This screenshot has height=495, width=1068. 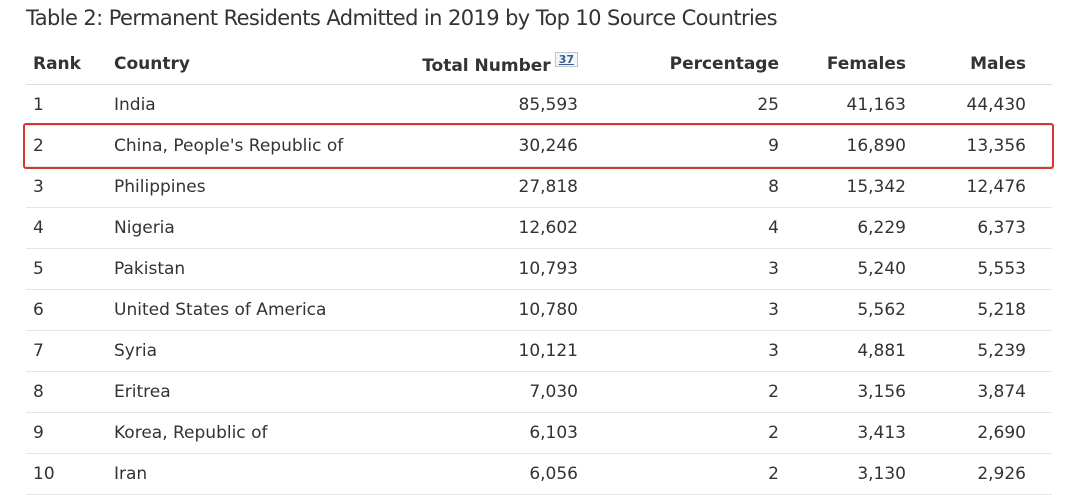 What do you see at coordinates (70, 392) in the screenshot?
I see `cell-rank: 8` at bounding box center [70, 392].